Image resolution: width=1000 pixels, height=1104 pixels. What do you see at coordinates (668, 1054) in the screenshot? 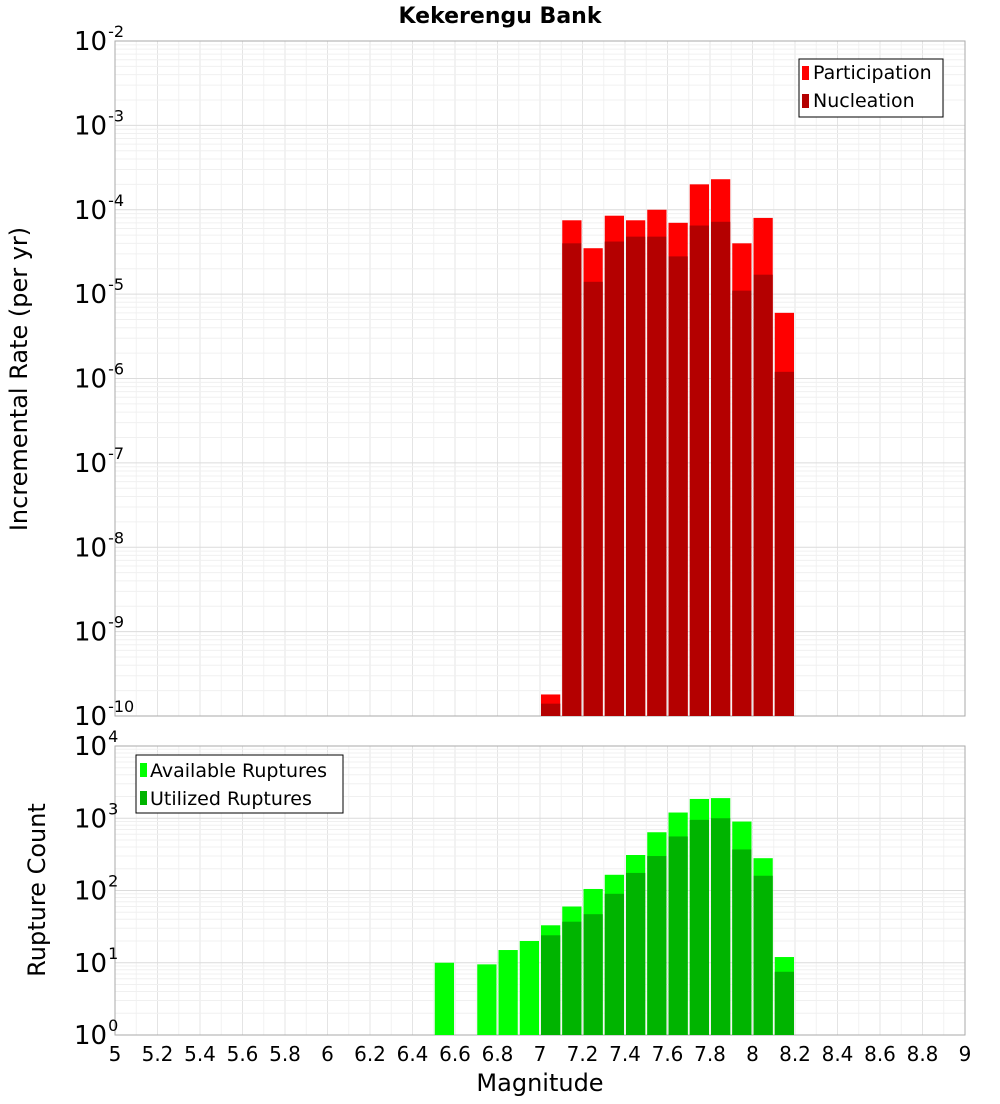
I see `x-tick-label: 7.6` at bounding box center [668, 1054].